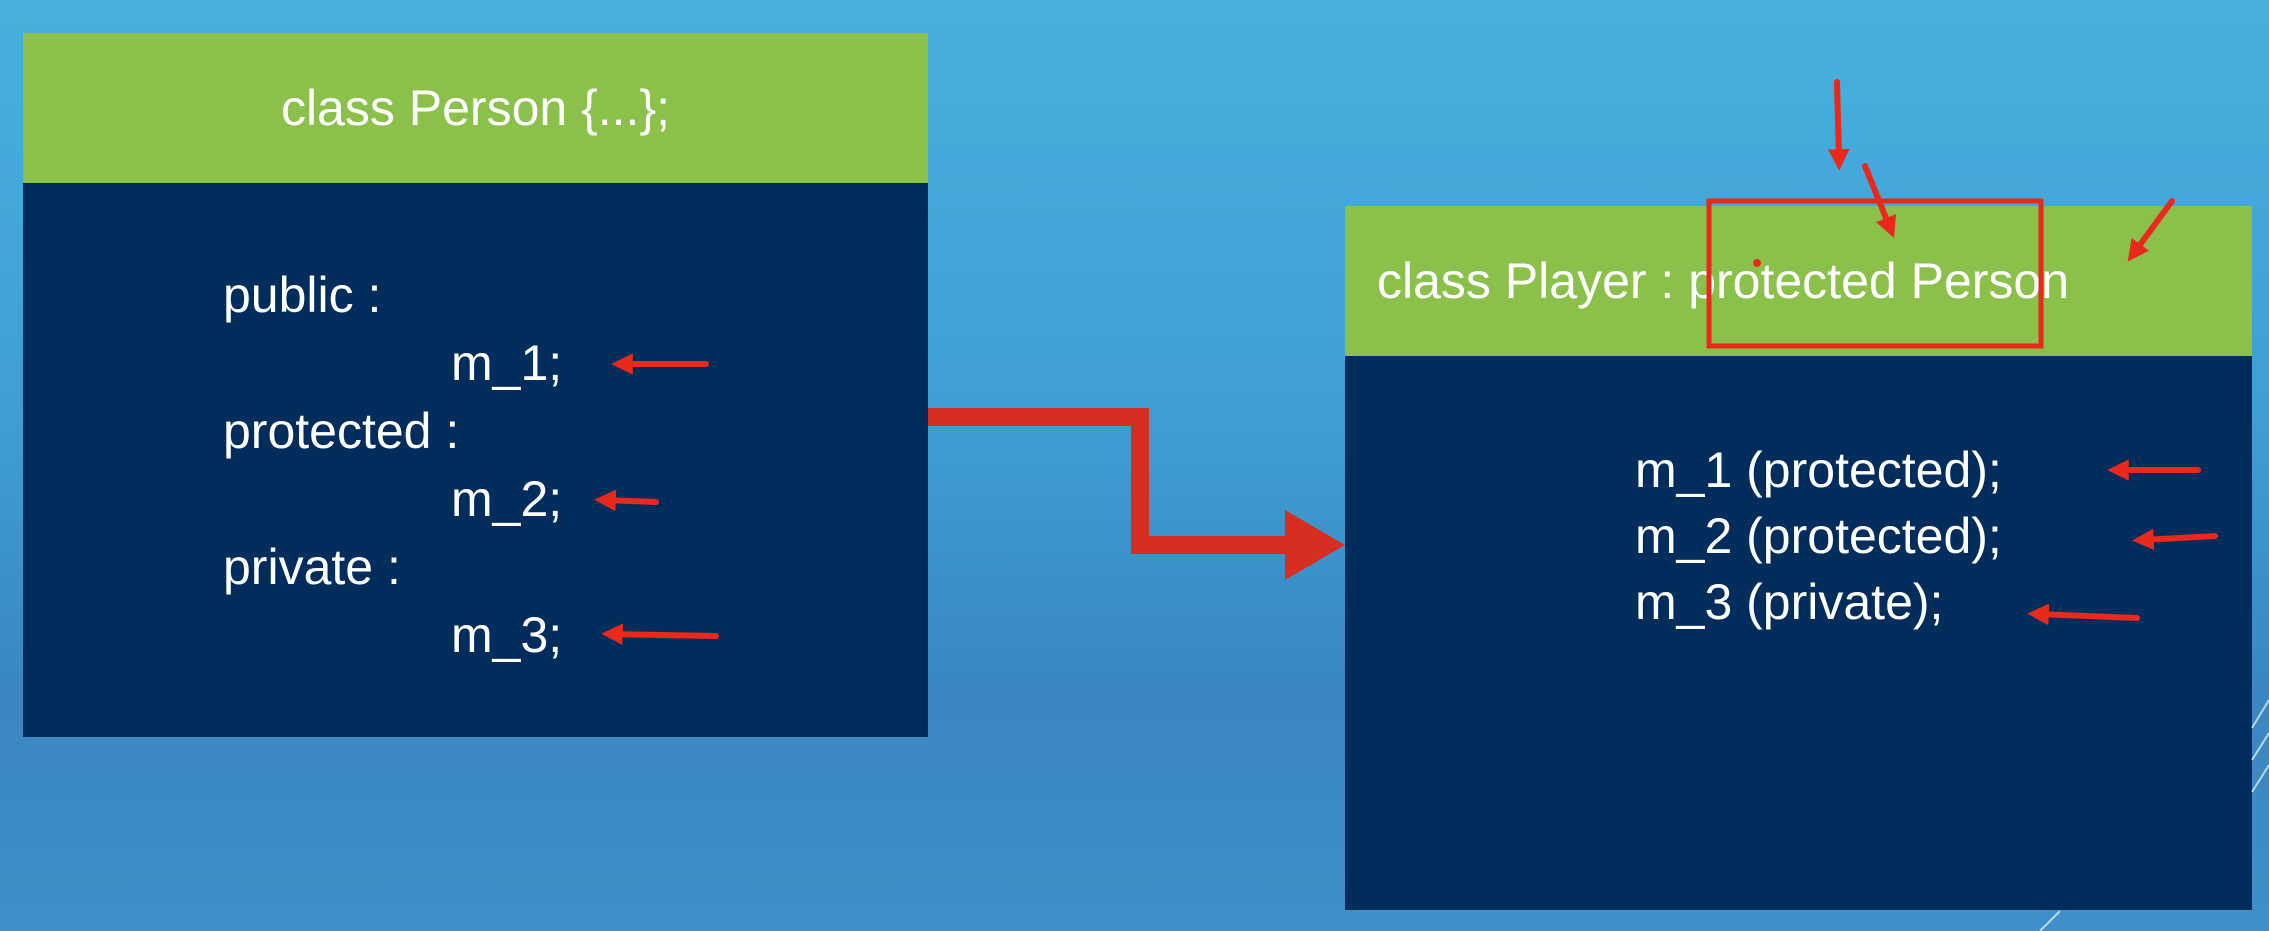  I want to click on player-title-prefix: class Player :, so click(1533, 281).